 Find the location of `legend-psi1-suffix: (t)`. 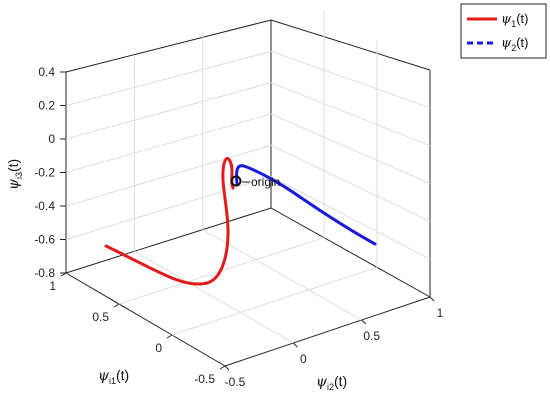

legend-psi1-suffix: (t) is located at coordinates (522, 18).